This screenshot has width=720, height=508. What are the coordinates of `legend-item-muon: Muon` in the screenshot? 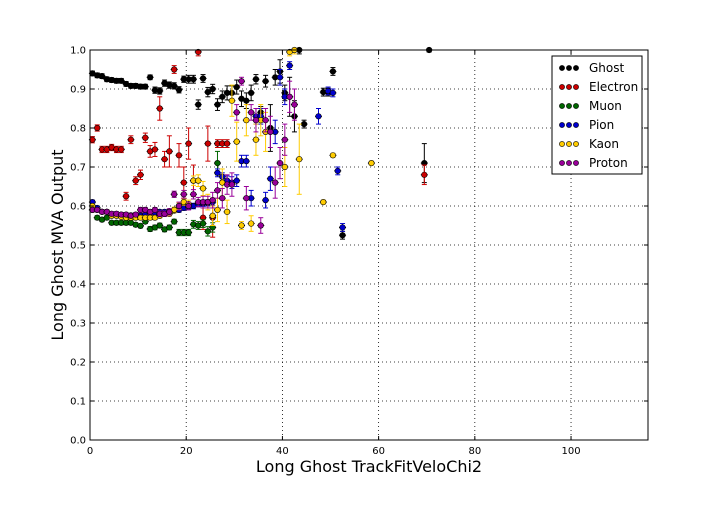 It's located at (590, 106).